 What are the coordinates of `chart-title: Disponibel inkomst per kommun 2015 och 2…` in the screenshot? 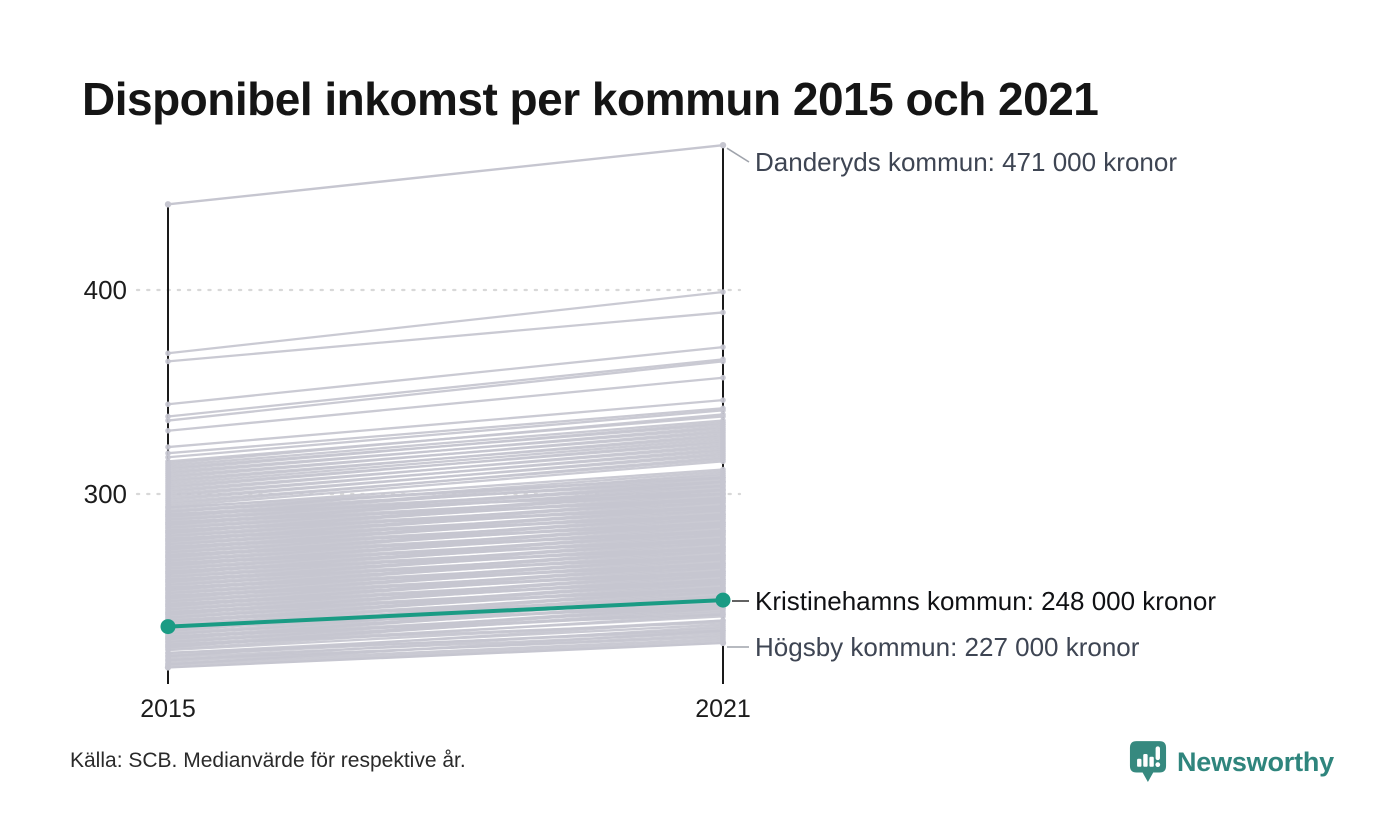 It's located at (590, 99).